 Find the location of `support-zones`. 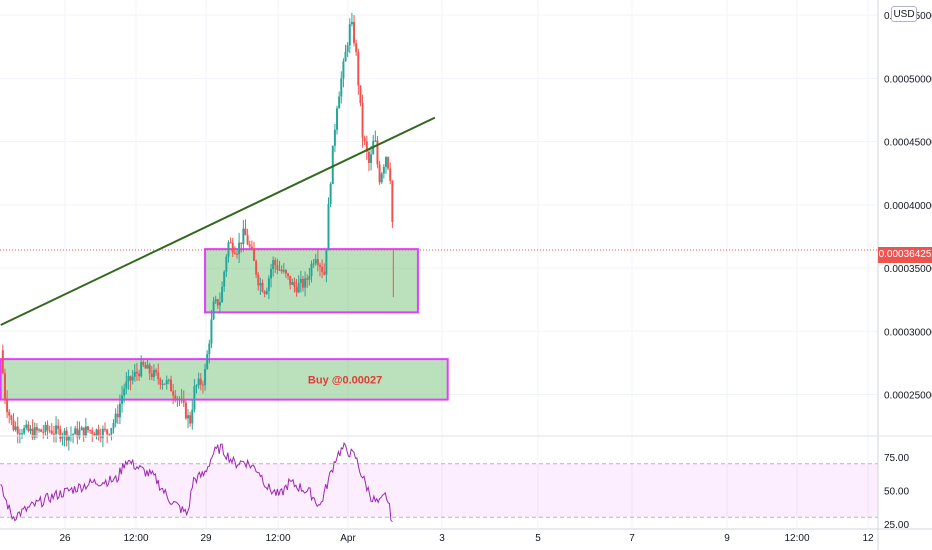

support-zones is located at coordinates (224, 324).